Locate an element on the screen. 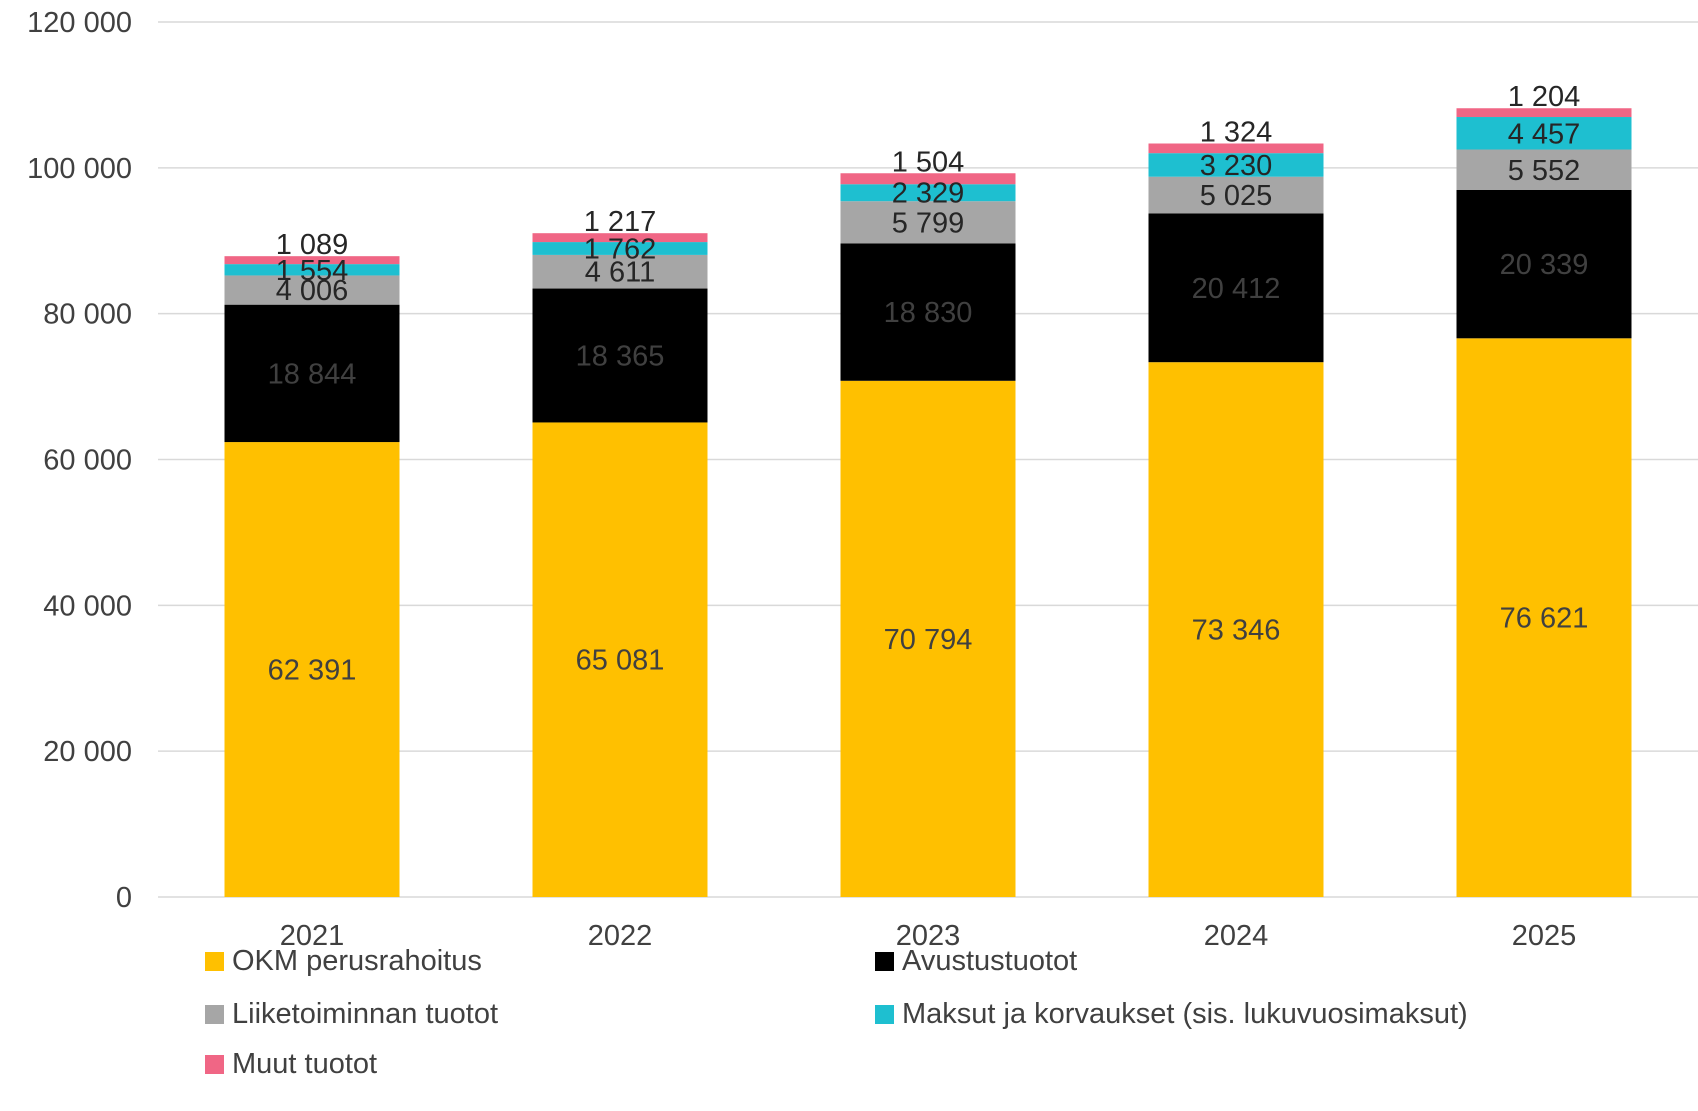 Image resolution: width=1698 pixels, height=1111 pixels. data-label: 4 006 is located at coordinates (312, 291).